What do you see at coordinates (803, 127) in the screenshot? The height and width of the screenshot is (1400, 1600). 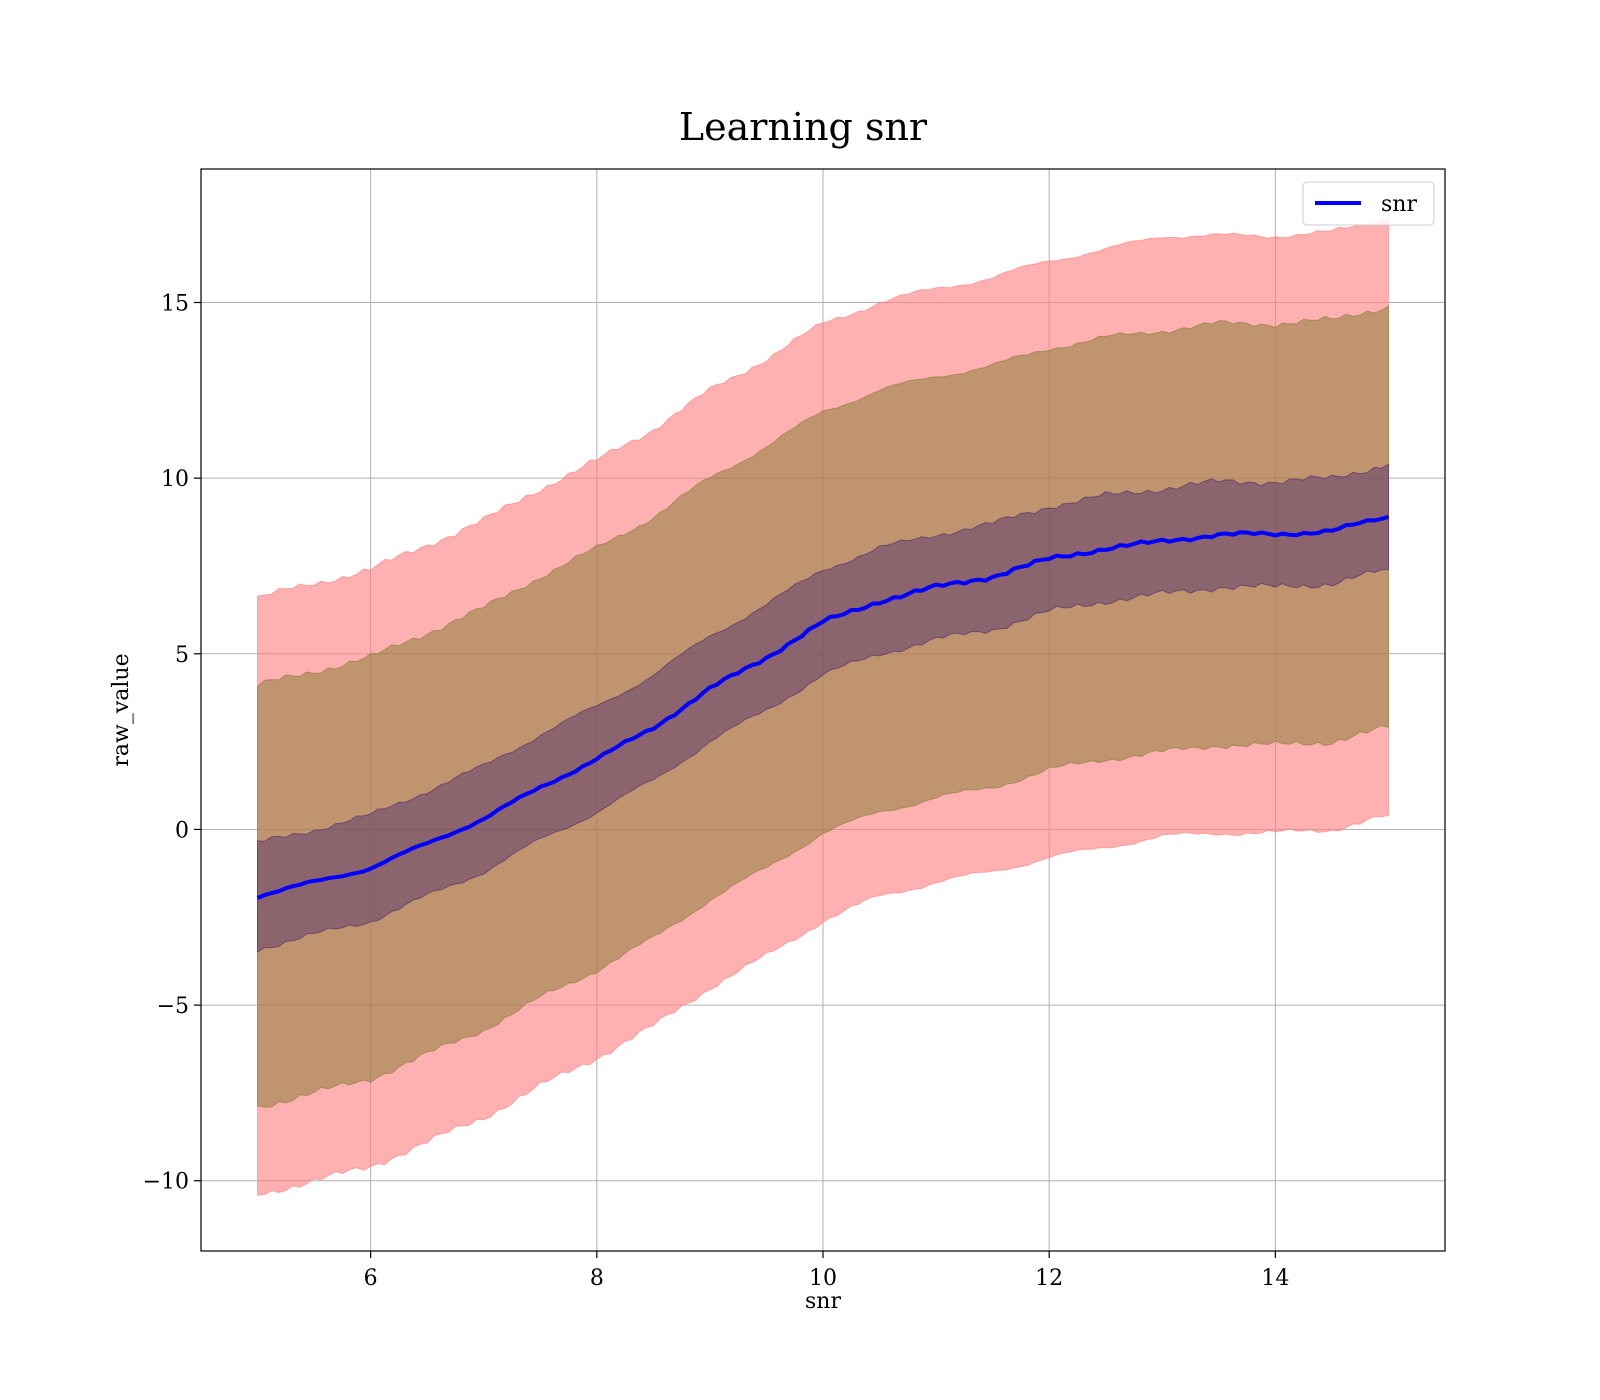 I see `chart-title: Learning snr` at bounding box center [803, 127].